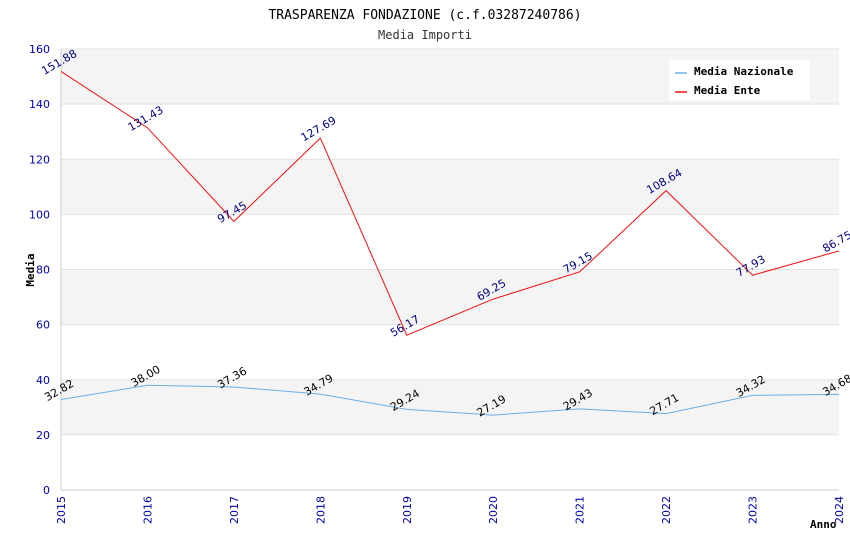 This screenshot has height=550, width=850. Describe the element at coordinates (727, 90) in the screenshot. I see `legend-label-media-ente: Media Ente` at that location.